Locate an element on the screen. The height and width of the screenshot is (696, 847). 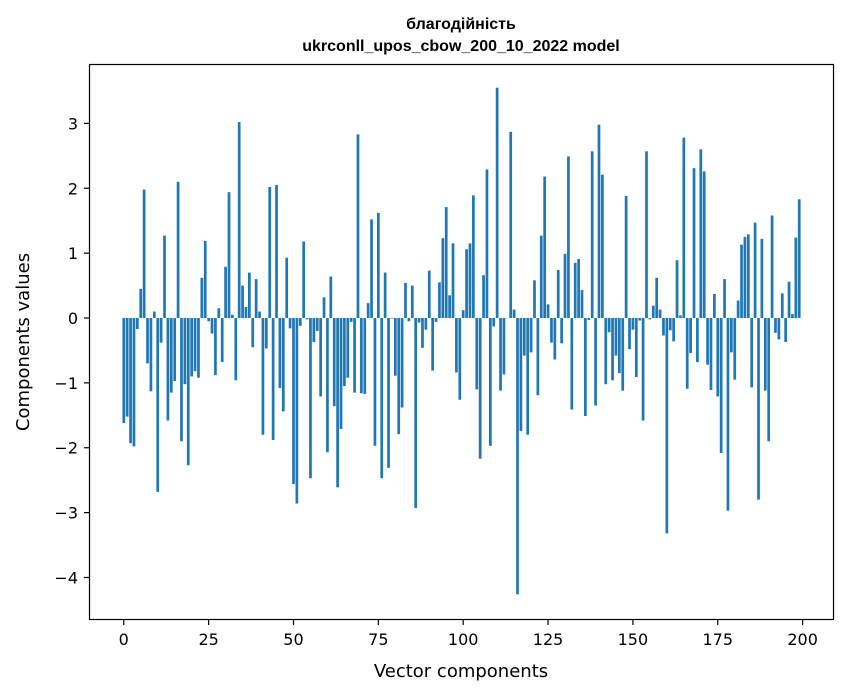
y-axis-label: Components values is located at coordinates (23, 342).